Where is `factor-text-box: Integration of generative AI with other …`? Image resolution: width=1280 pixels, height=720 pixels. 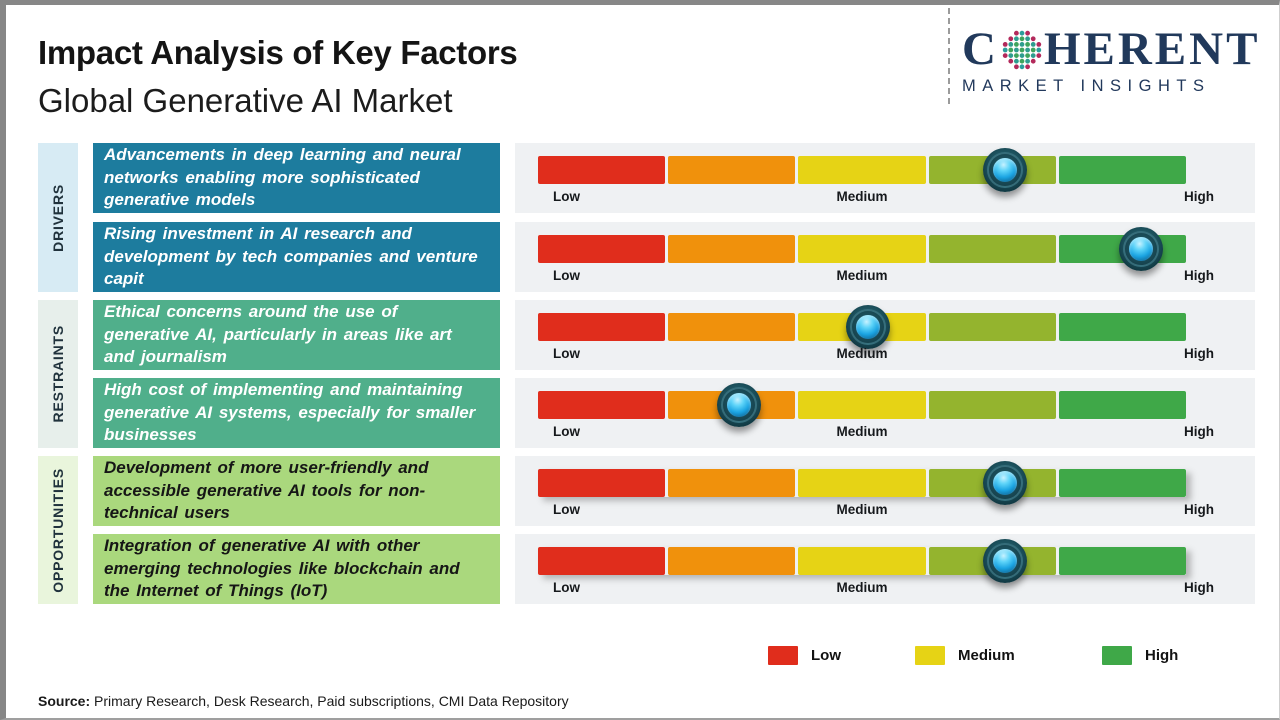
factor-text-box: Integration of generative AI with other … is located at coordinates (296, 569).